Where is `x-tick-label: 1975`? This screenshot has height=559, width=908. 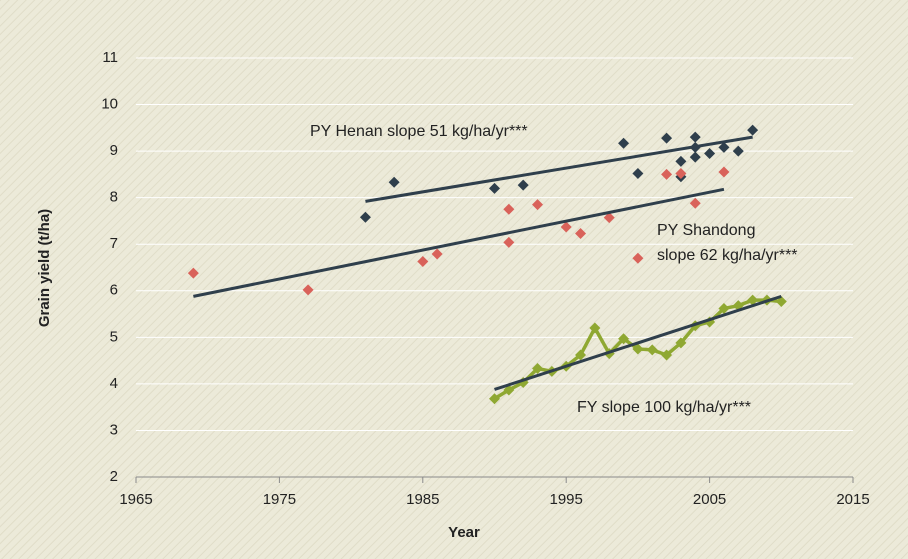 x-tick-label: 1975 is located at coordinates (279, 499).